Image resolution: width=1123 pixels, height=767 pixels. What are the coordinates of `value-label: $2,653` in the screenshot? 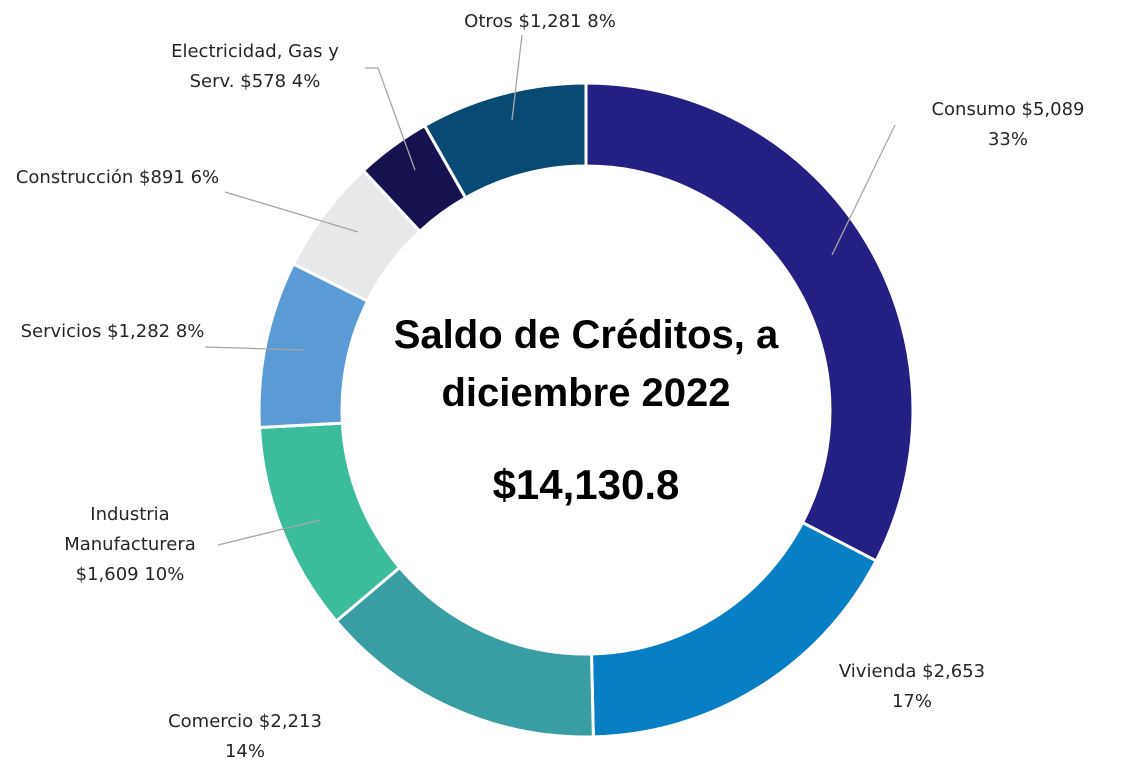 It's located at (954, 671).